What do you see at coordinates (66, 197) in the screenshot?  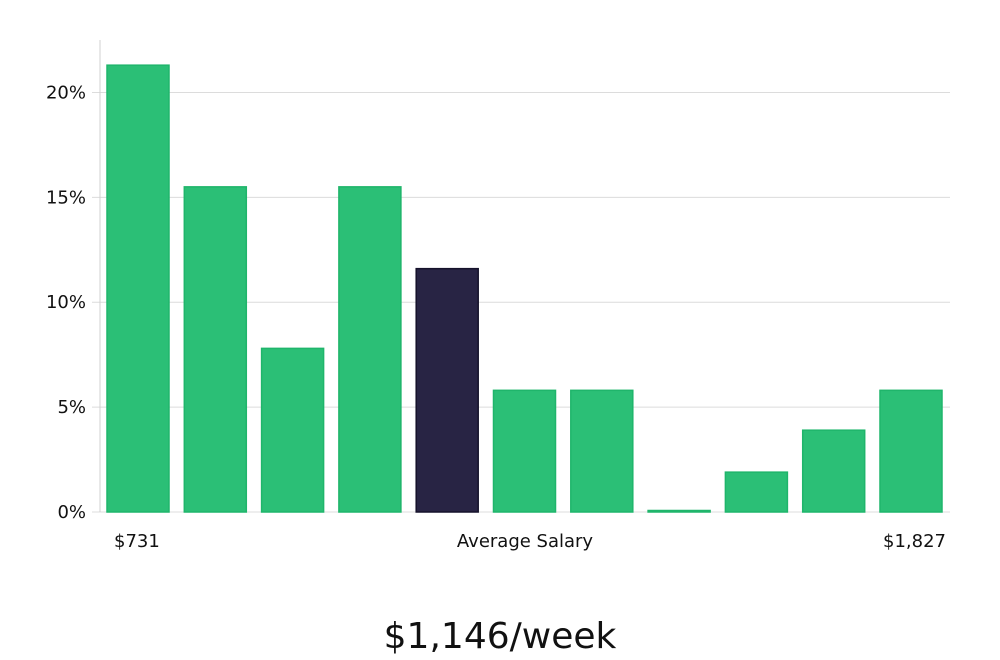 I see `y-tick-label: 15%` at bounding box center [66, 197].